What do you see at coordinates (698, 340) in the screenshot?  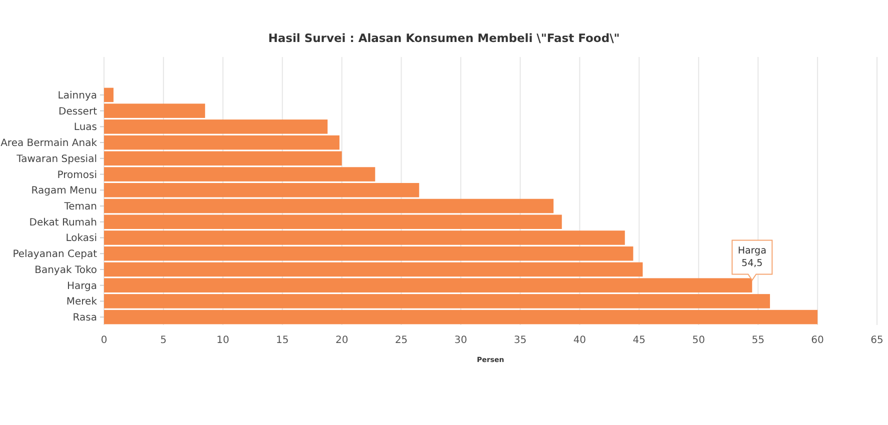 I see `x-tick-label: 50` at bounding box center [698, 340].